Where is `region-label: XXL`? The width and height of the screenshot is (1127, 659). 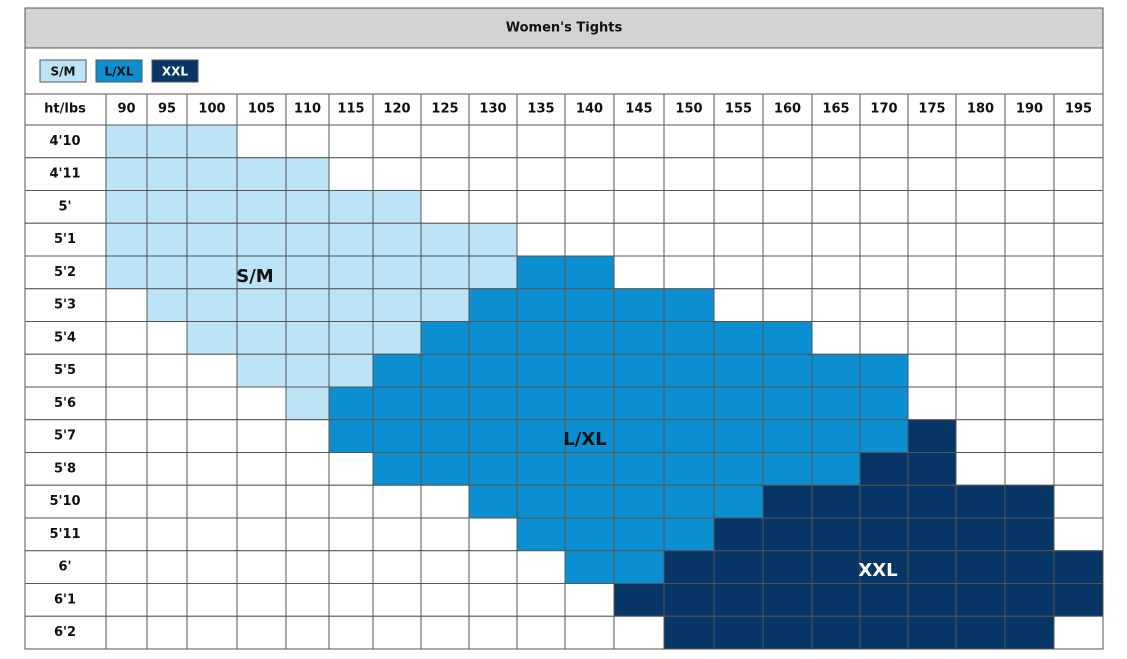
region-label: XXL is located at coordinates (877, 570).